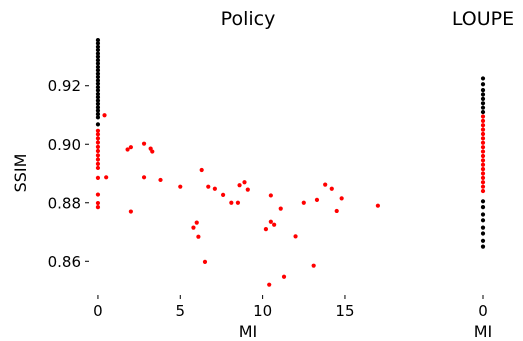 This screenshot has height=341, width=523. I want to click on policy-x-tick-label: 0, so click(98, 311).